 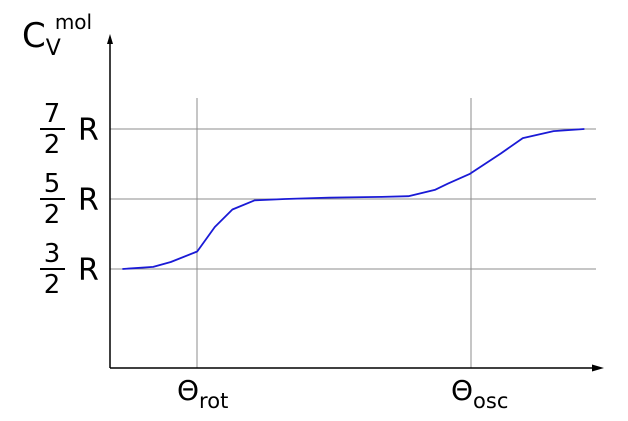 I want to click on y-axis-title: CVmol, so click(x=57, y=35).